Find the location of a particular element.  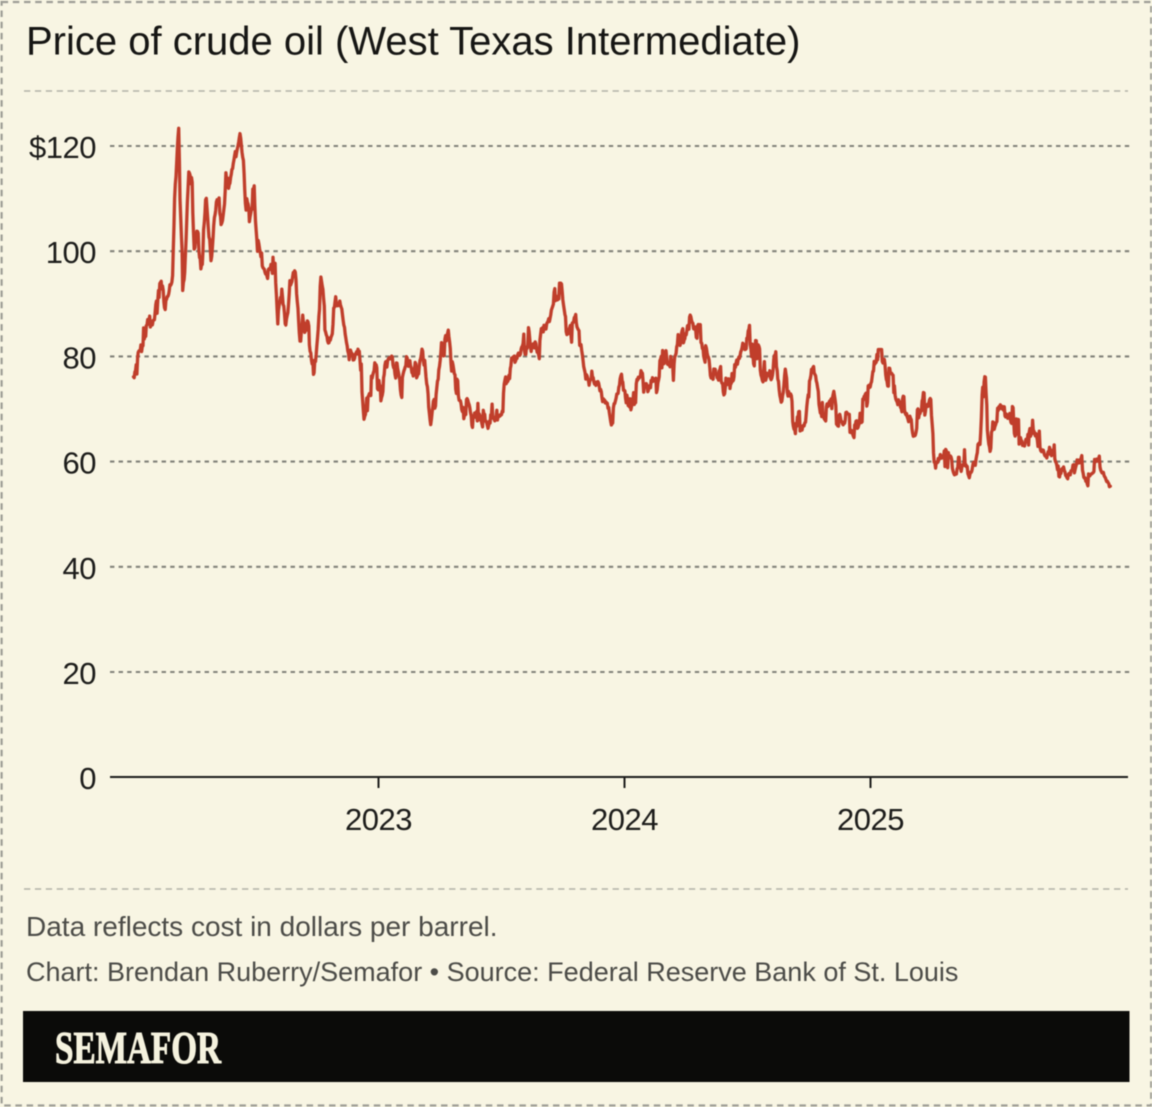

svg-text: $120 is located at coordinates (62, 147).